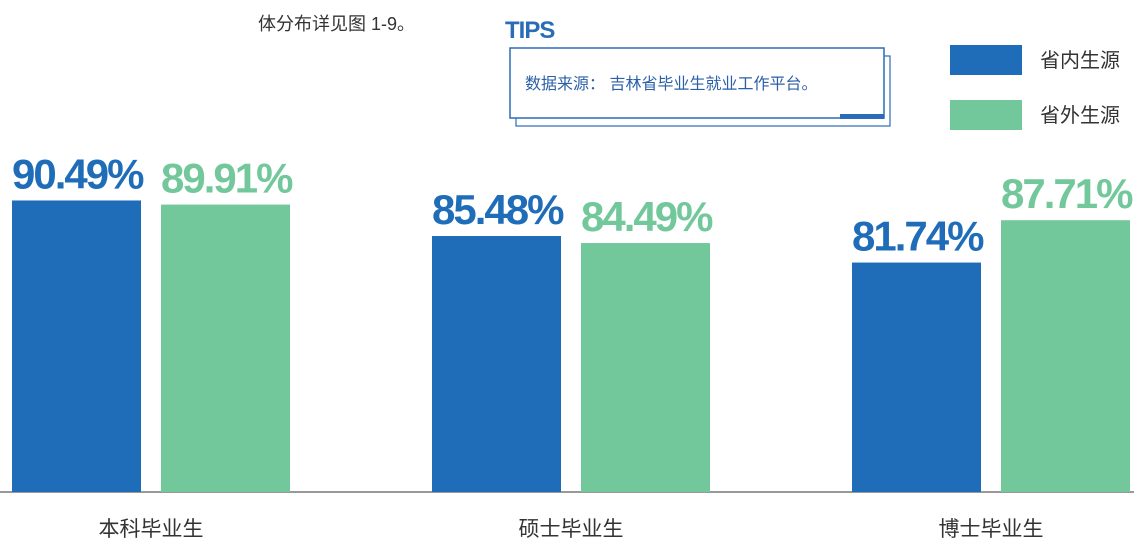  I want to click on intro-text: 体分布详见图 1-9。, so click(336, 24).